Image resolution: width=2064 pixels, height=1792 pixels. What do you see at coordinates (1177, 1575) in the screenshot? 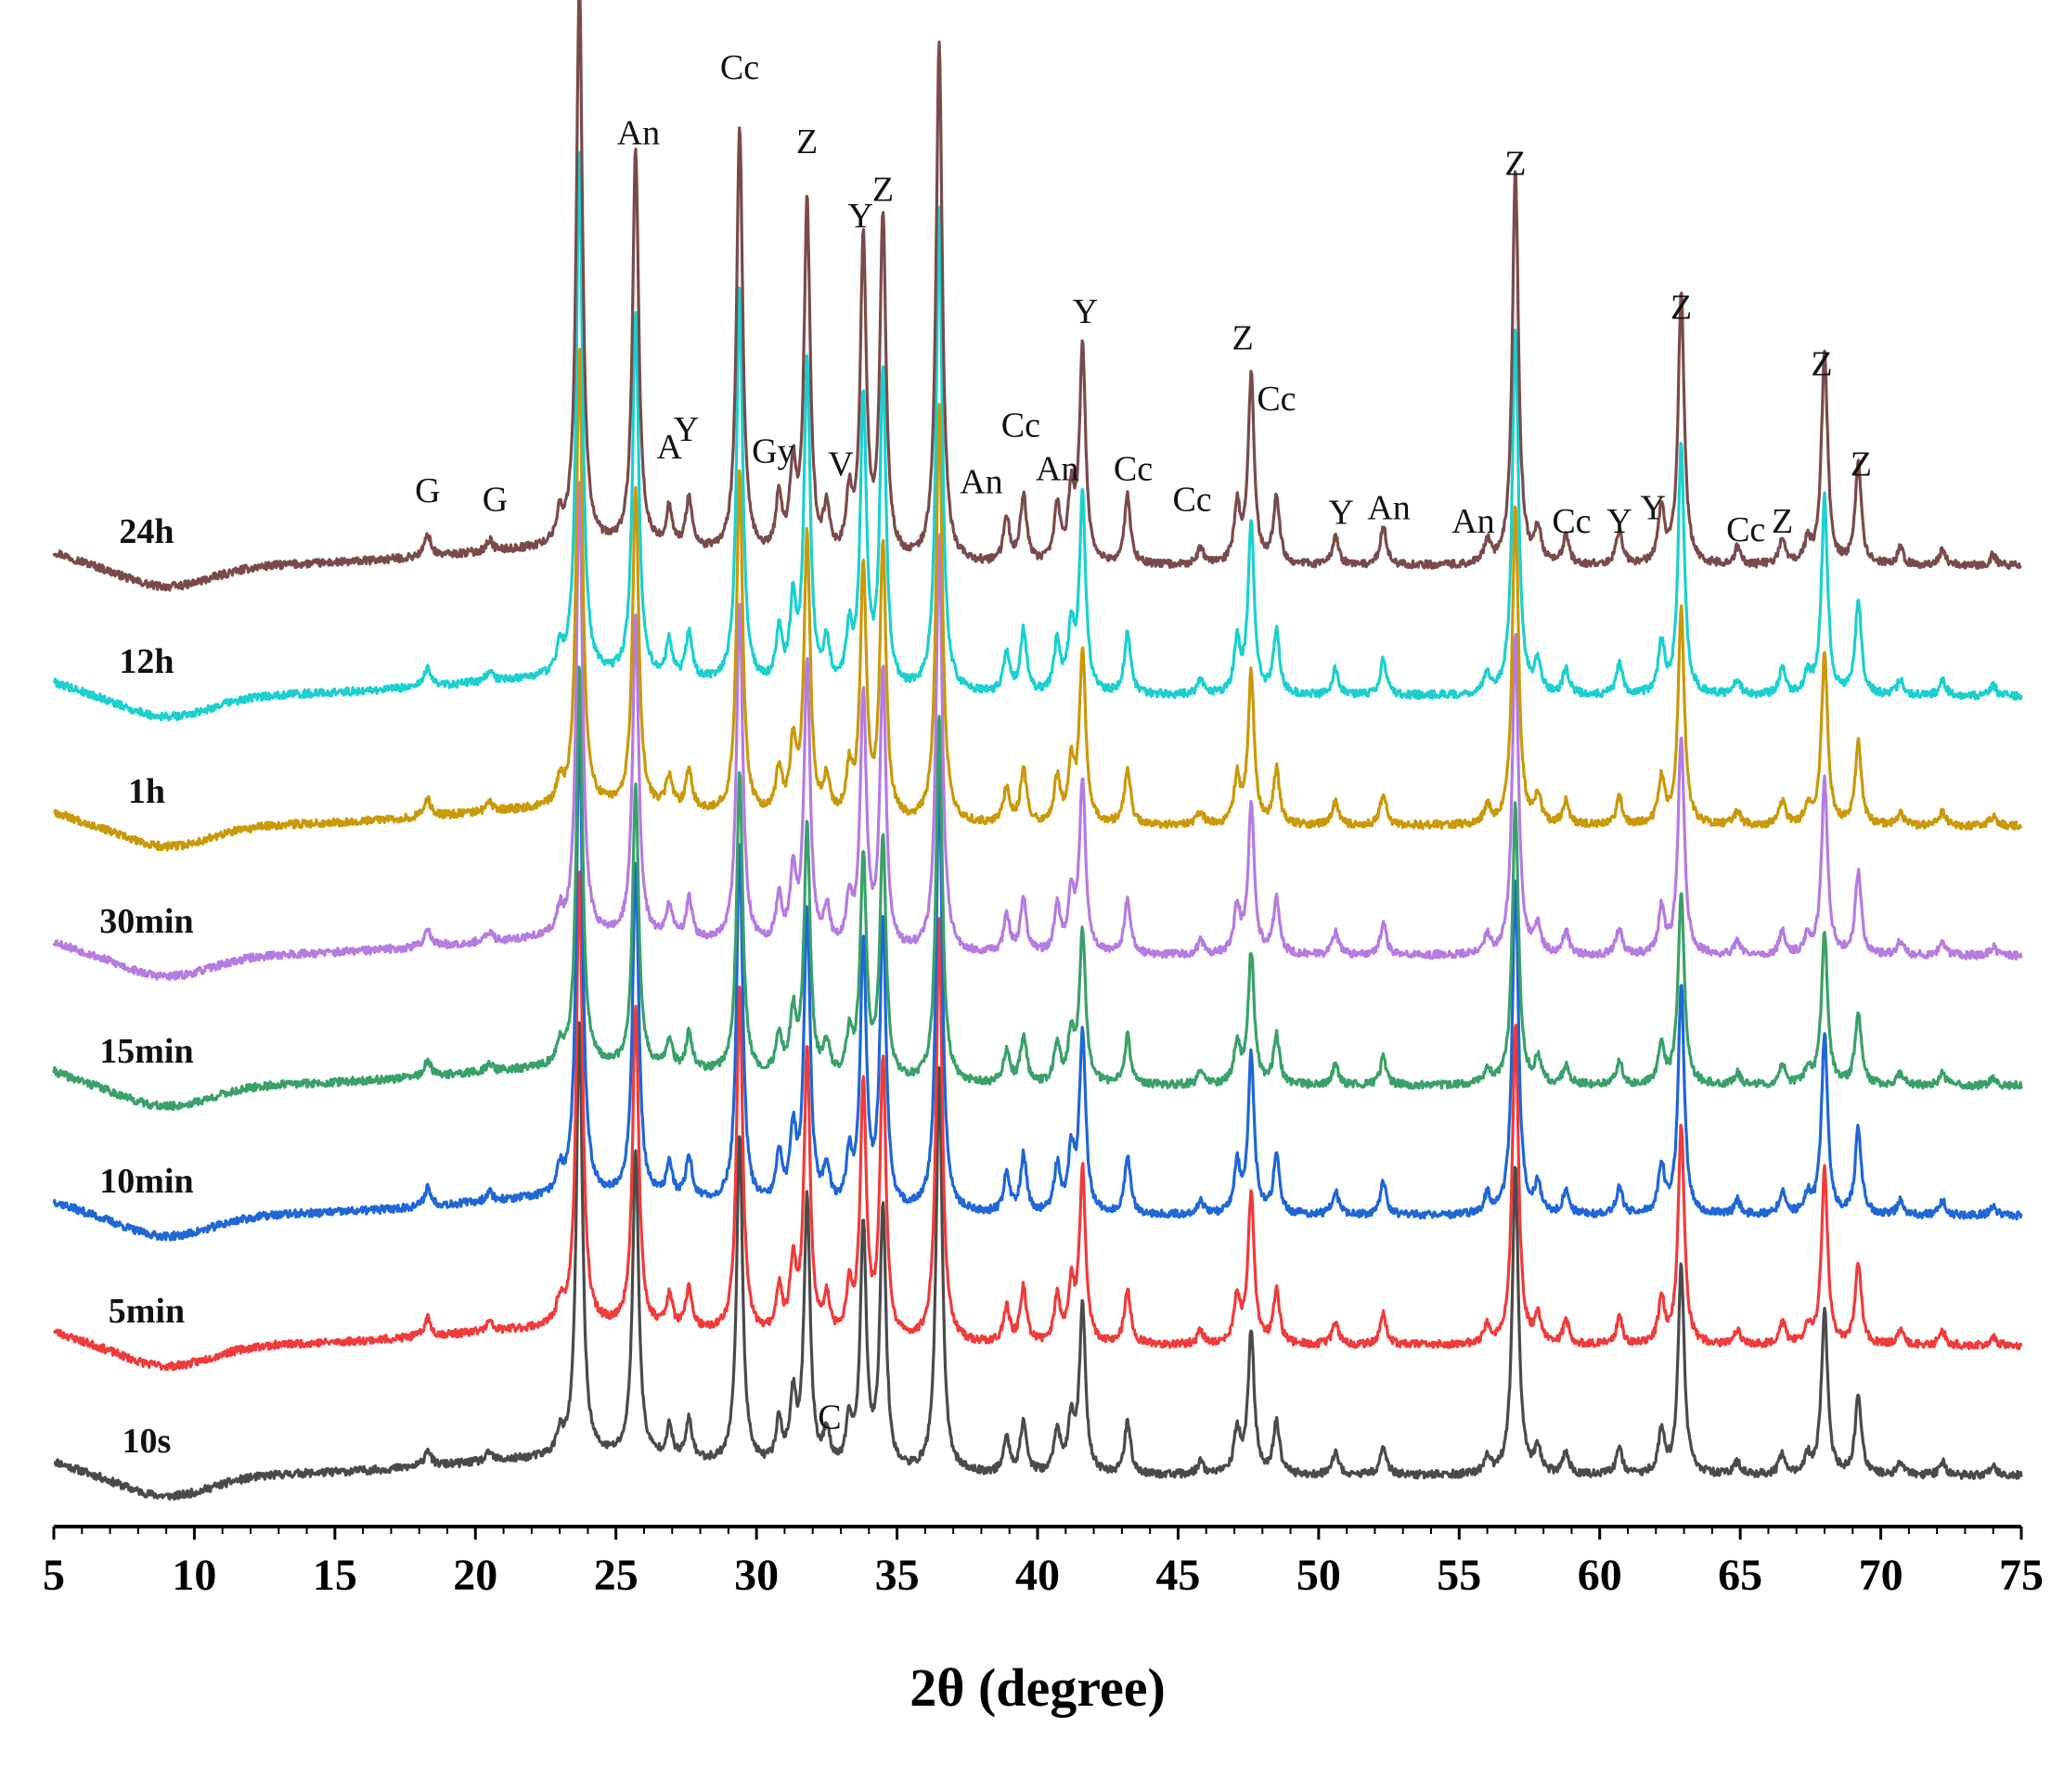
I see `x-tick-label-45: 45` at bounding box center [1177, 1575].